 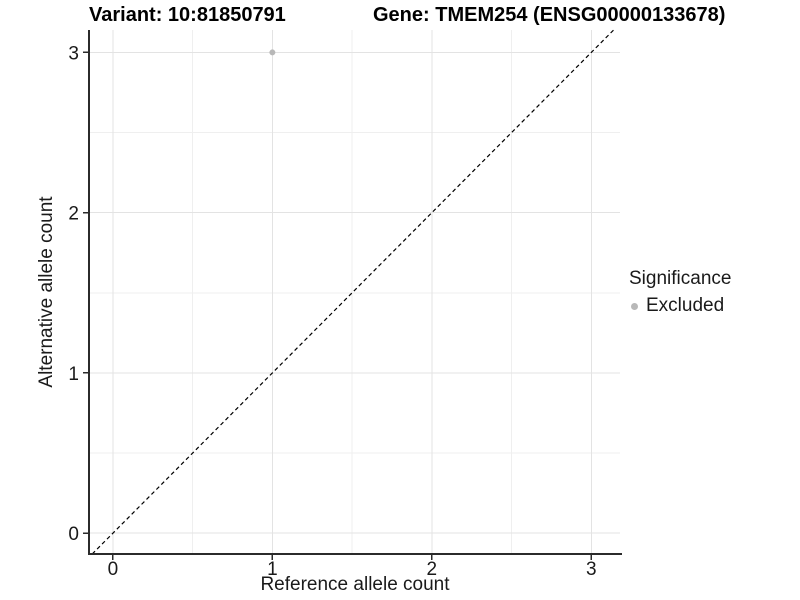 I want to click on legend-item-excluded: Excluded, so click(x=680, y=306).